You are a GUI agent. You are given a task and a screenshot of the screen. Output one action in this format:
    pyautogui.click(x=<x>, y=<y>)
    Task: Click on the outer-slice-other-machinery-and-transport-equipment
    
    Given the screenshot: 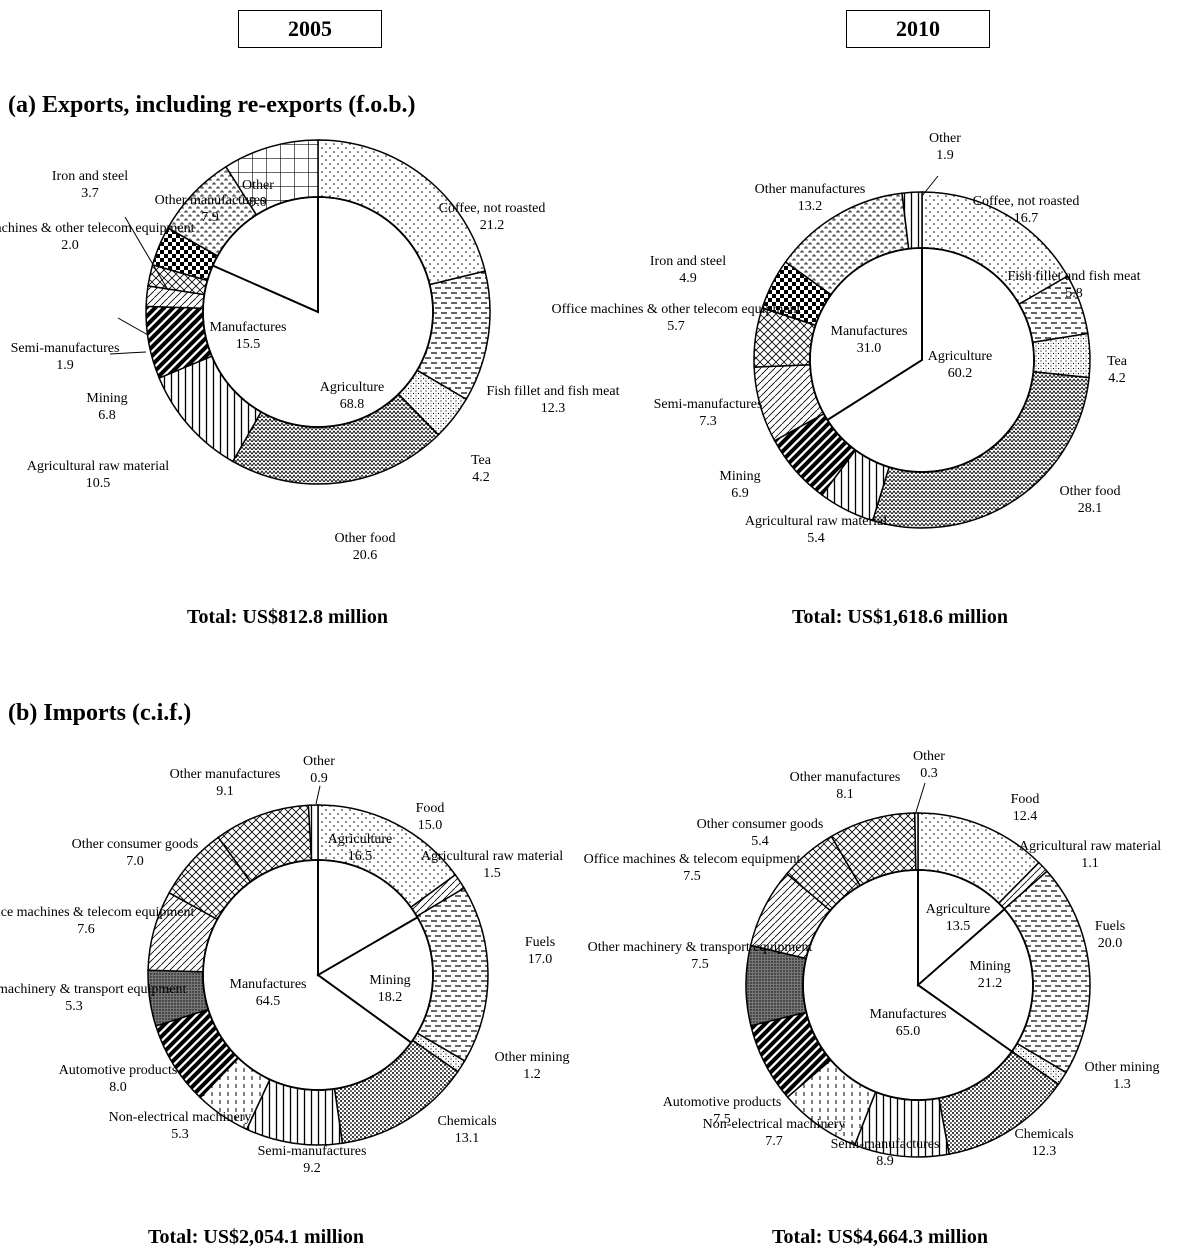 What is the action you would take?
    pyautogui.click(x=776, y=985)
    